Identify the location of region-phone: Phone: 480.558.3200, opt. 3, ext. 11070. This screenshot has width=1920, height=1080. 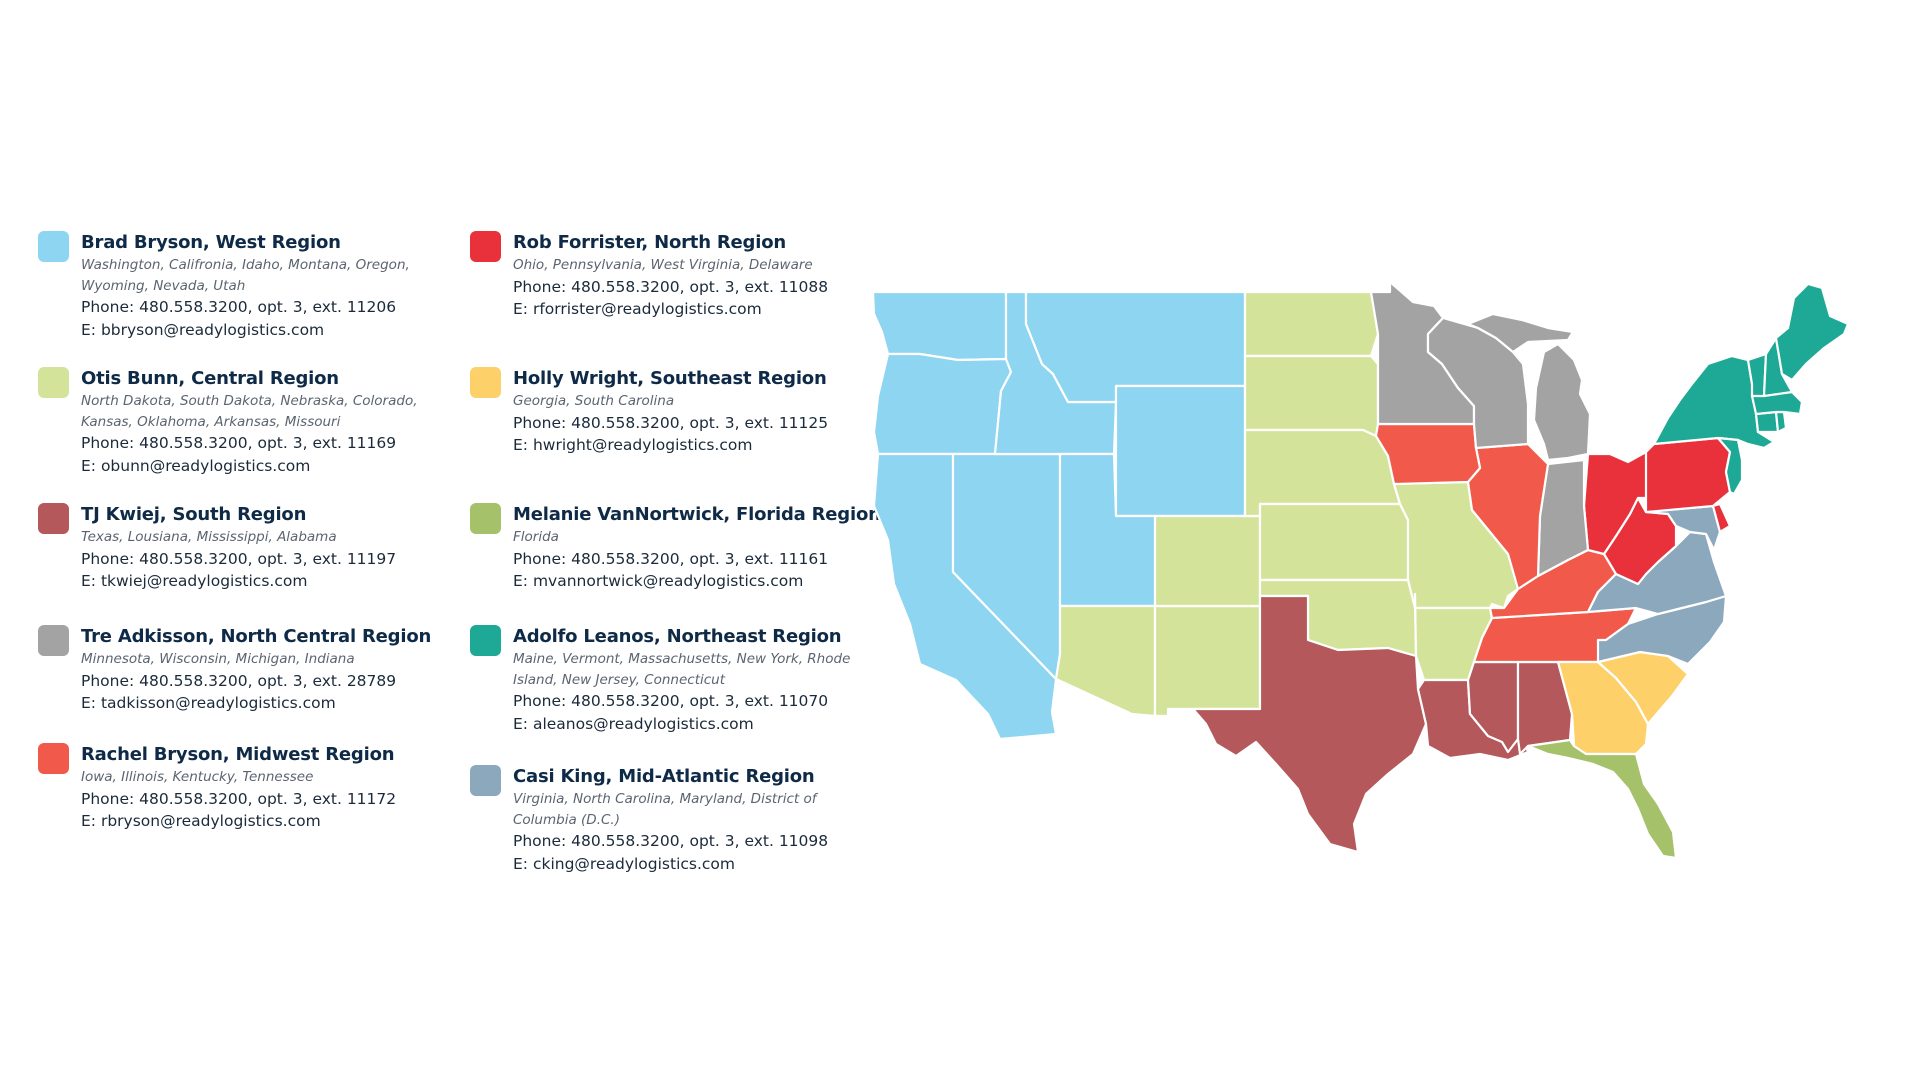
(671, 701).